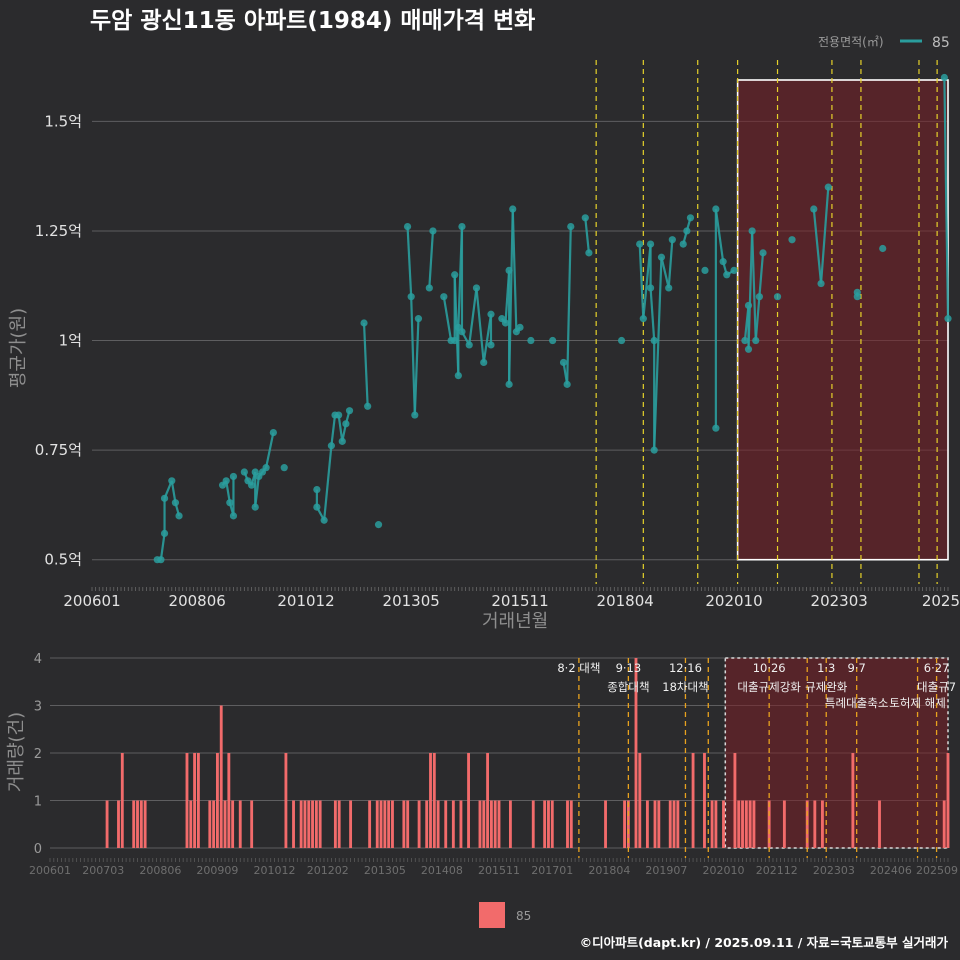 Image resolution: width=960 pixels, height=960 pixels. Describe the element at coordinates (937, 668) in the screenshot. I see `policy-date-label: 6·27` at that location.